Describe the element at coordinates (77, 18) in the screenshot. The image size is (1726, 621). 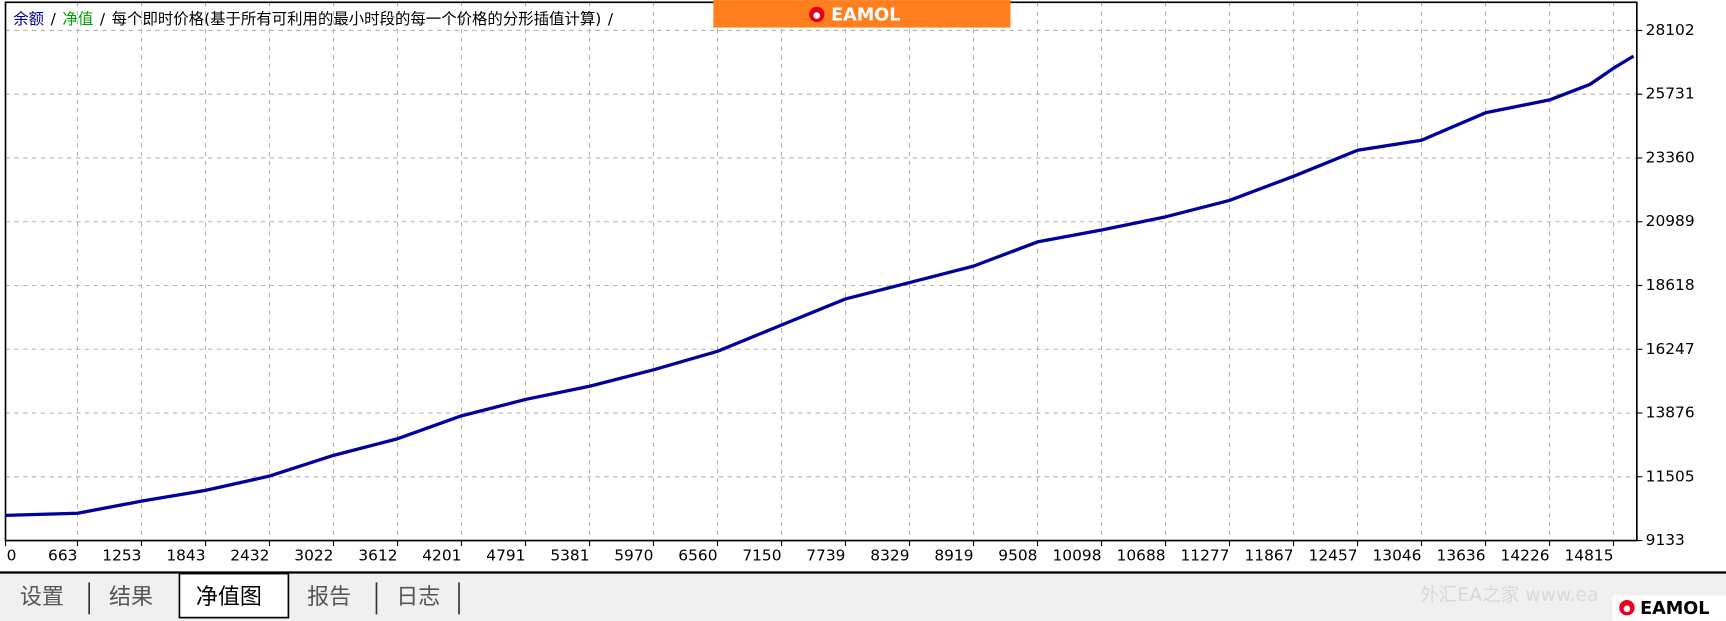
I see `legend-entry: 净值` at that location.